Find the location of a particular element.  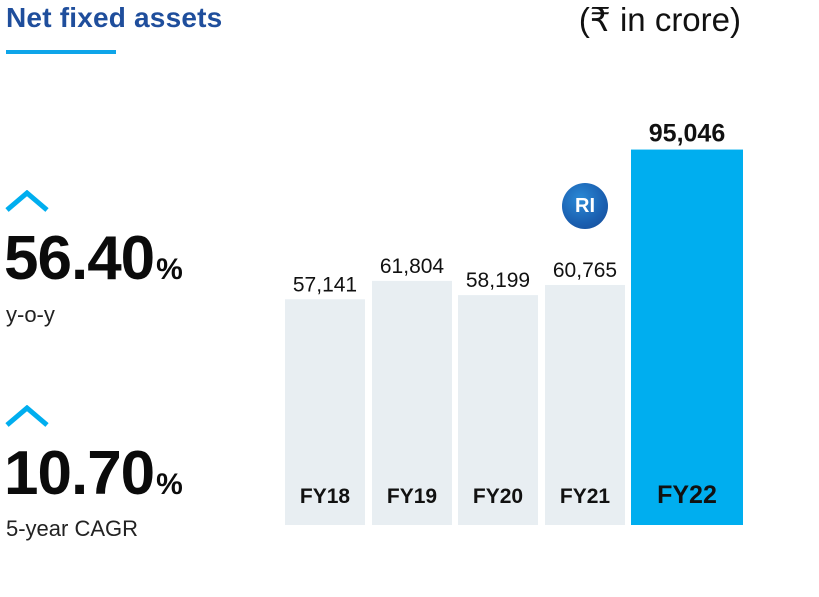

cagr-percent-sign: % is located at coordinates (169, 484).